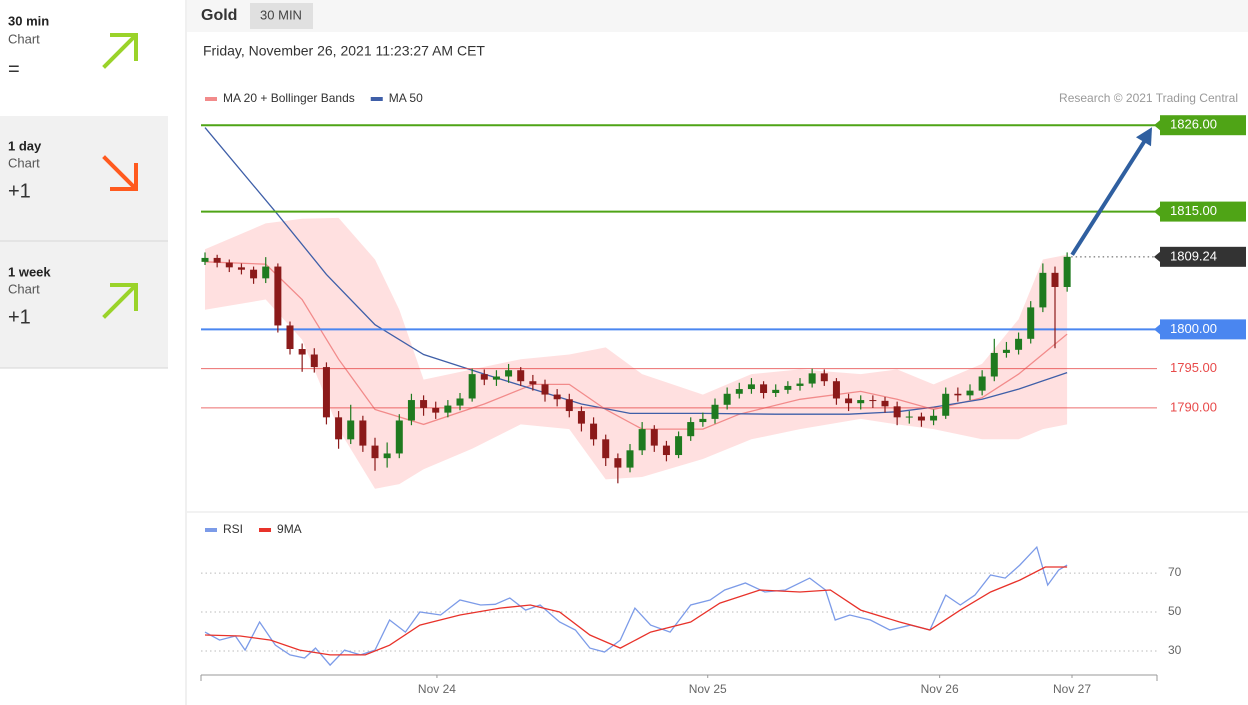  I want to click on level-label: 1795.00, so click(1193, 367).